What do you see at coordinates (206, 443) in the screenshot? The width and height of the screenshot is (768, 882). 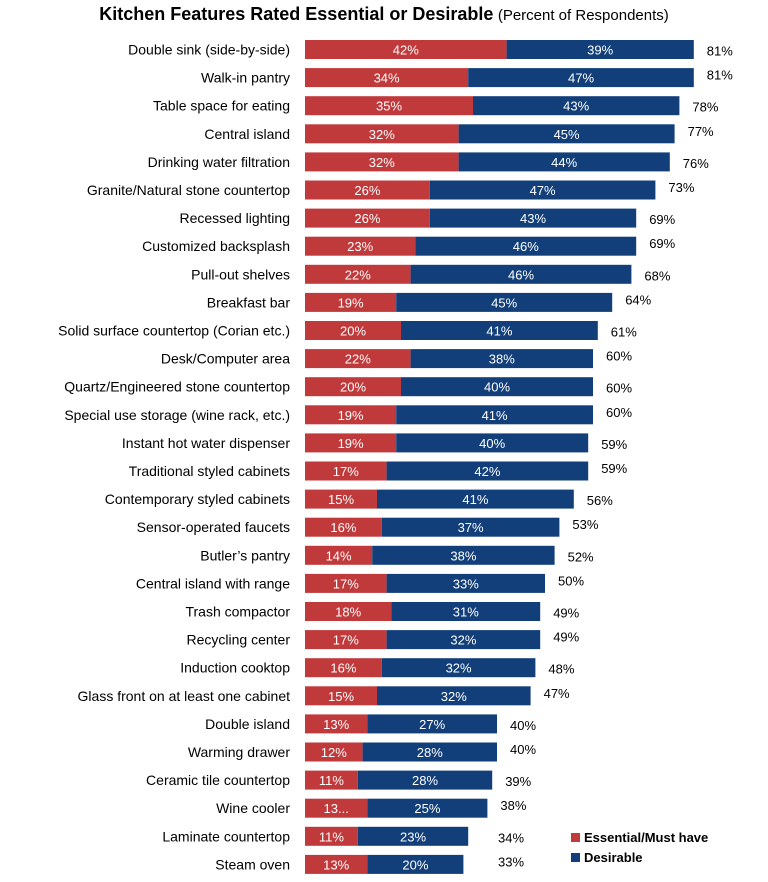 I see `category-label: Instant hot water dispenser` at bounding box center [206, 443].